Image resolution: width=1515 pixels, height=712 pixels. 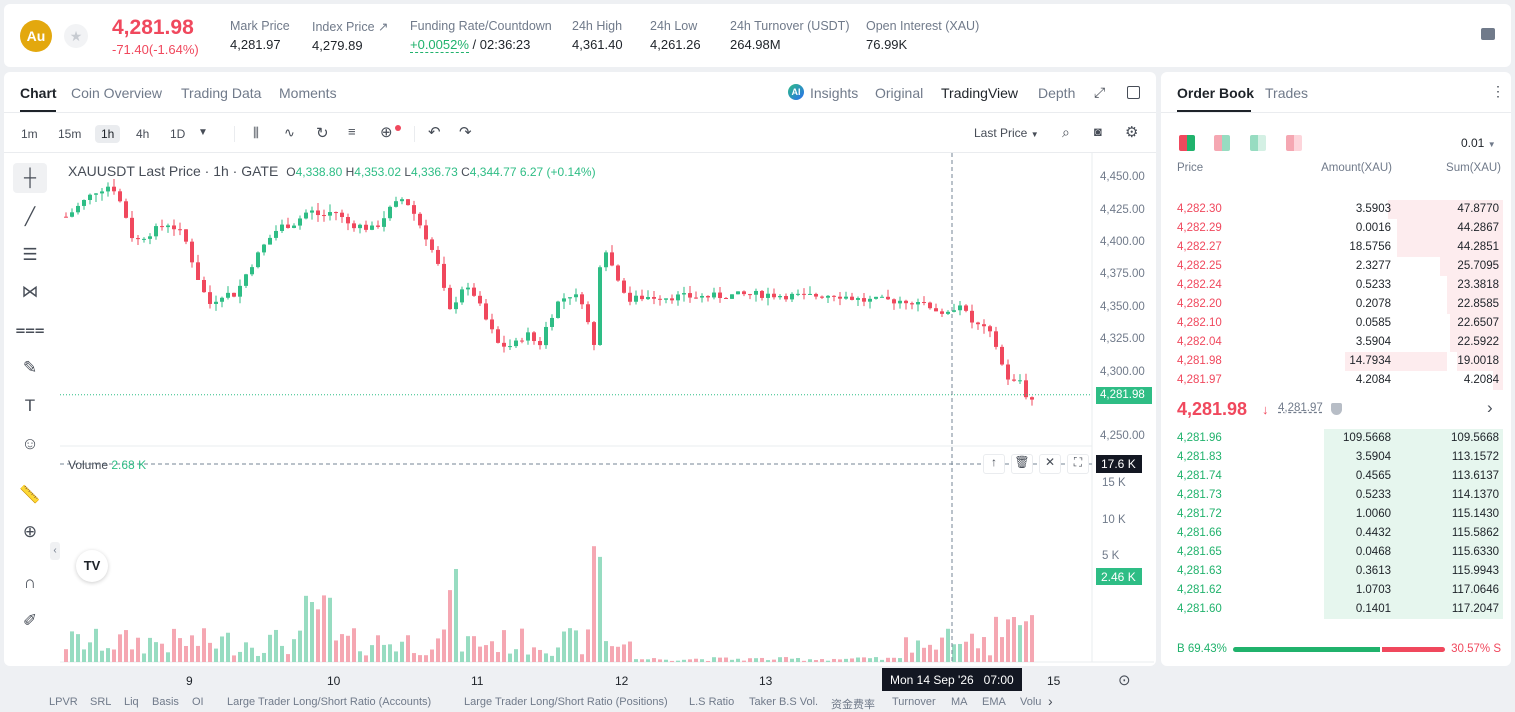 What do you see at coordinates (92, 566) in the screenshot?
I see `tradingview-logo-icon: TV` at bounding box center [92, 566].